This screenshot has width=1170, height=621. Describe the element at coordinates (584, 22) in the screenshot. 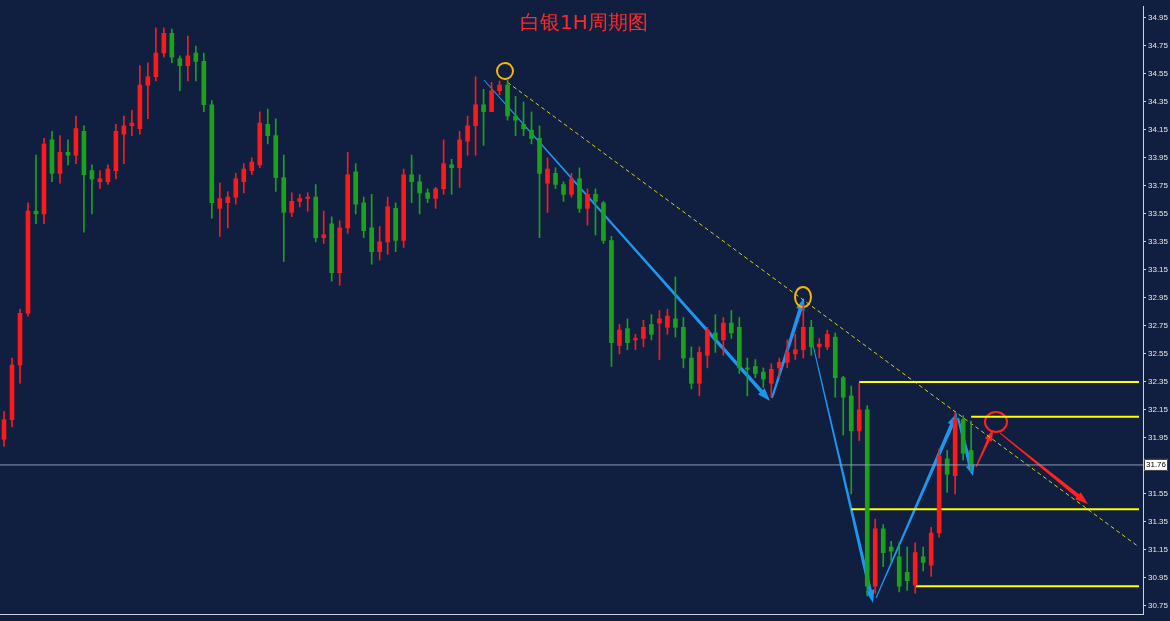

I see `chart-title: 白银1H周期图` at that location.